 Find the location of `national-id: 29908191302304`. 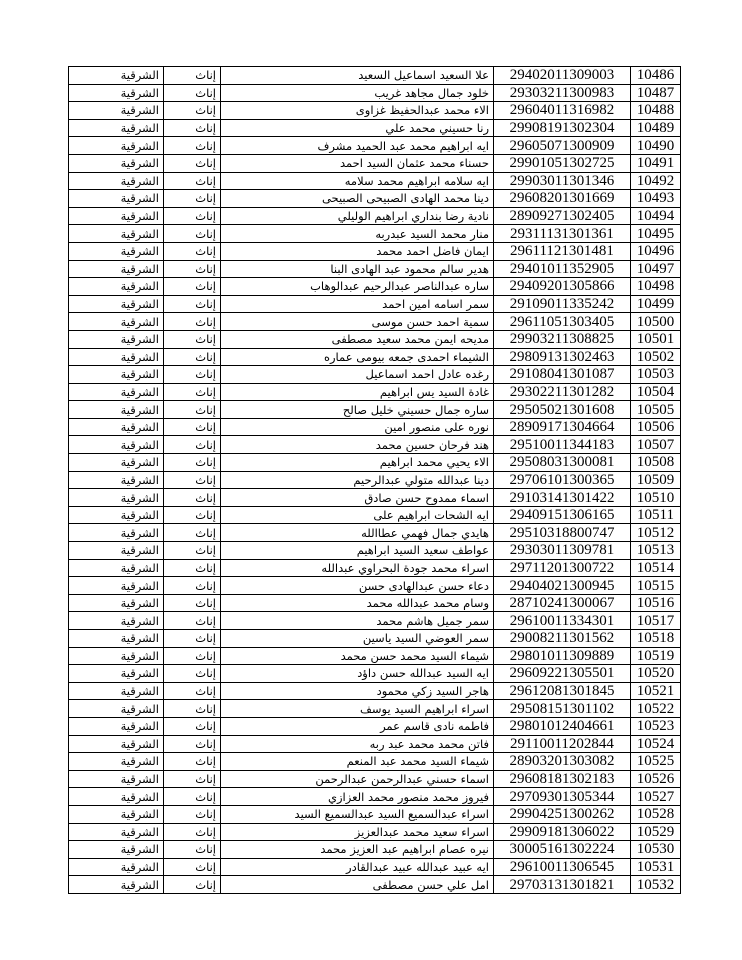

national-id: 29908191302304 is located at coordinates (562, 128).